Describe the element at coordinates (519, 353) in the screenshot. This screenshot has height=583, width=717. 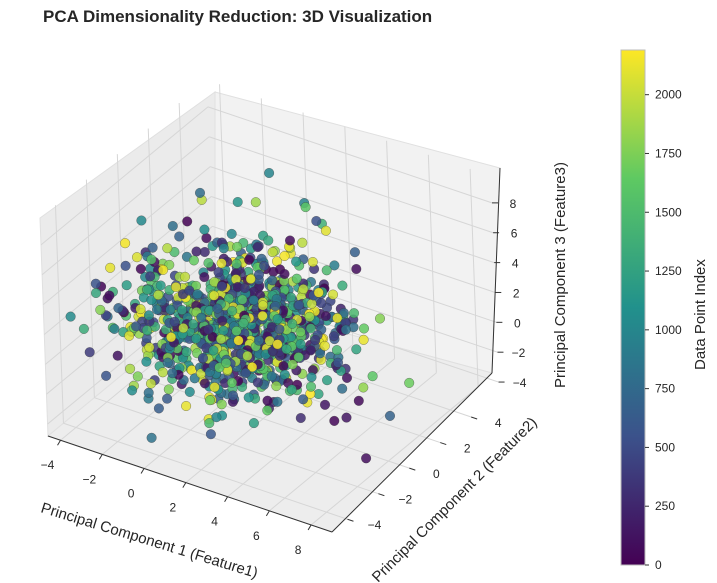
I see `z-tick-label: −2` at that location.